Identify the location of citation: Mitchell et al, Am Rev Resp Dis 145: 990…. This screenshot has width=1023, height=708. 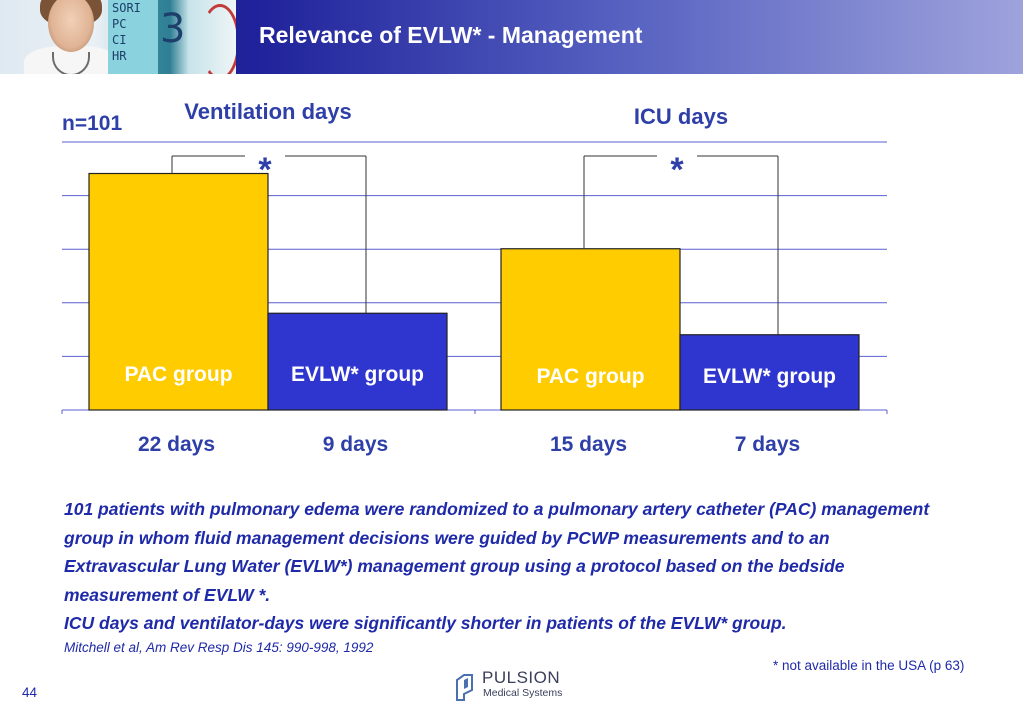
(219, 647).